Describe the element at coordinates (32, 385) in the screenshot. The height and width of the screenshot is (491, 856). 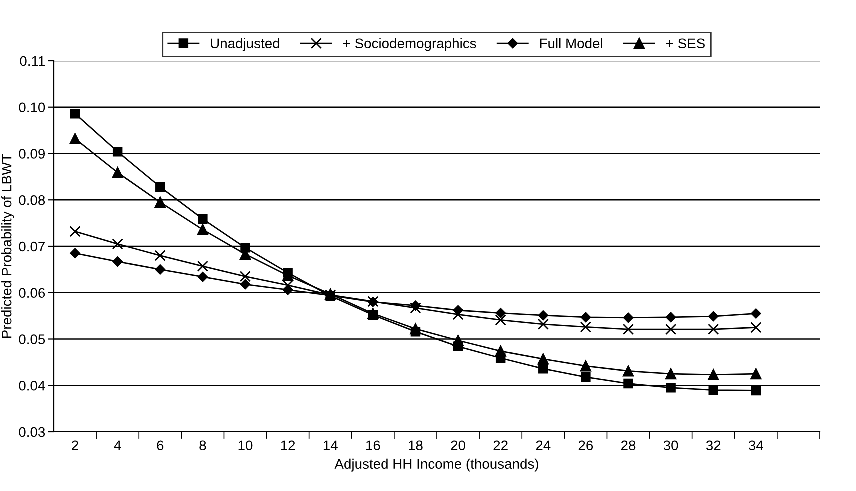
I see `y-tick-label: 0.04` at that location.